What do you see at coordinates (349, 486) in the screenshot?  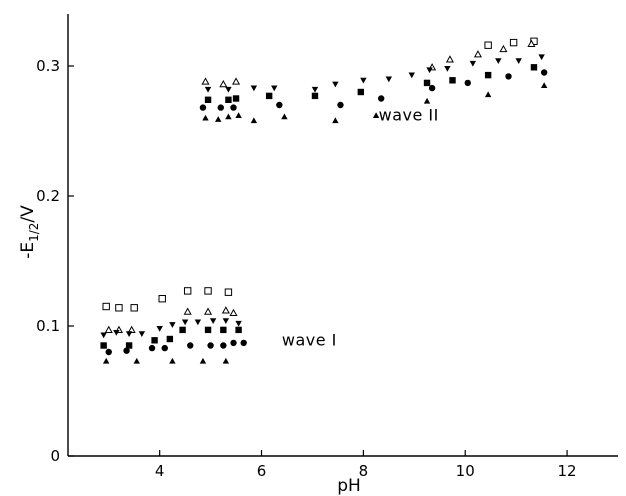 I see `x-axis-title: pH` at bounding box center [349, 486].